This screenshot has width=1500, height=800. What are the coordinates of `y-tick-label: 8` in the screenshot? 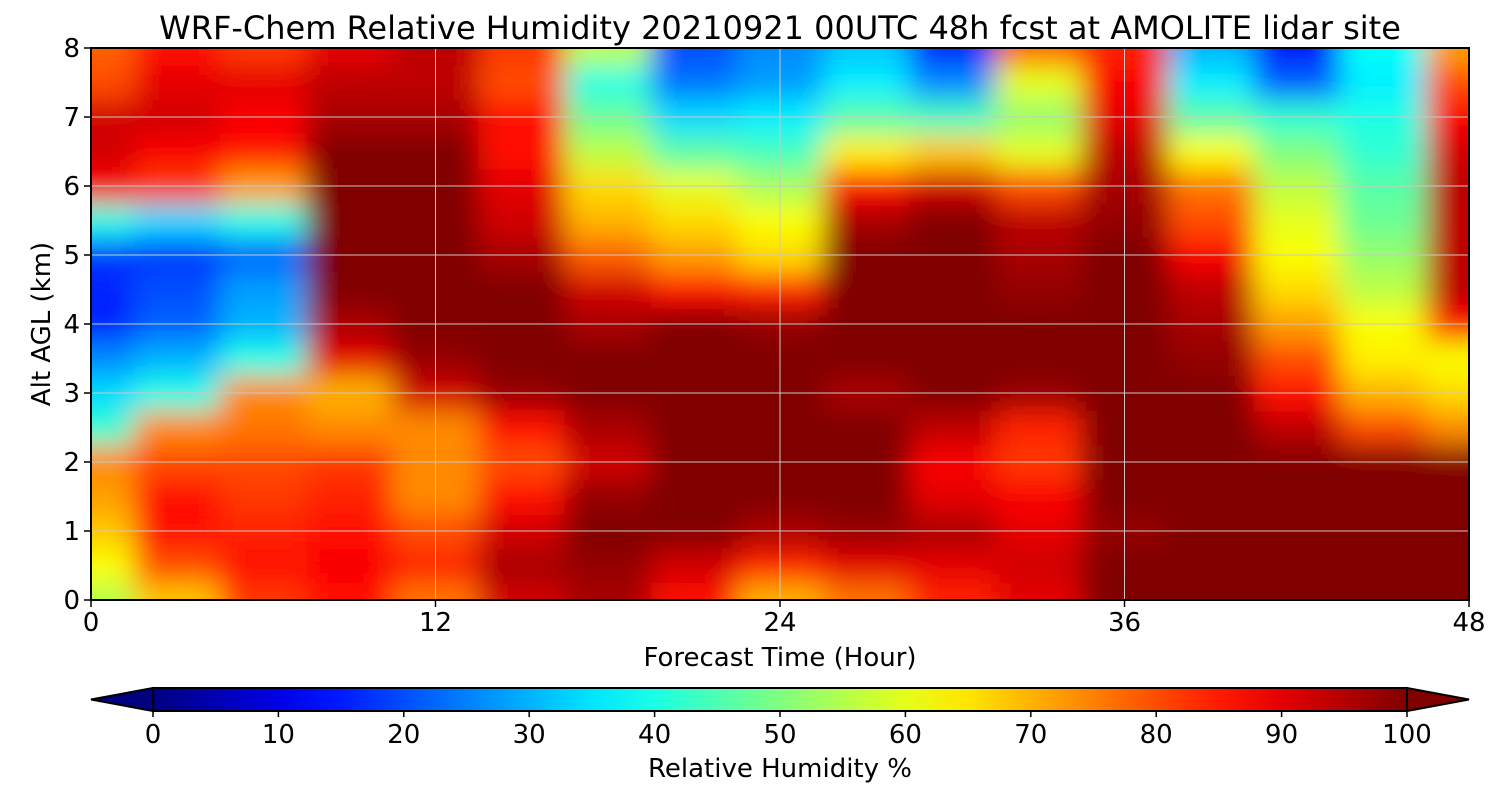 It's located at (71, 49).